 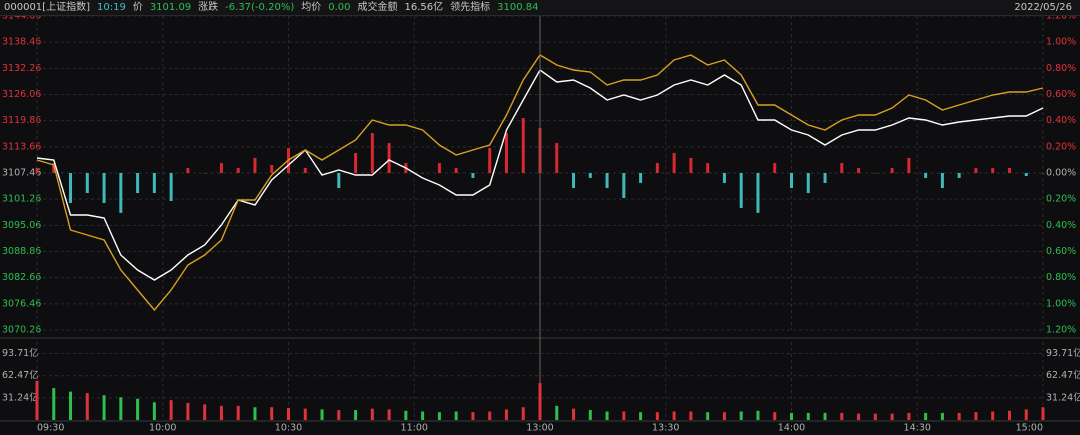 What do you see at coordinates (1061, 42) in the screenshot?
I see `y2-tick-label: 1.00%` at bounding box center [1061, 42].